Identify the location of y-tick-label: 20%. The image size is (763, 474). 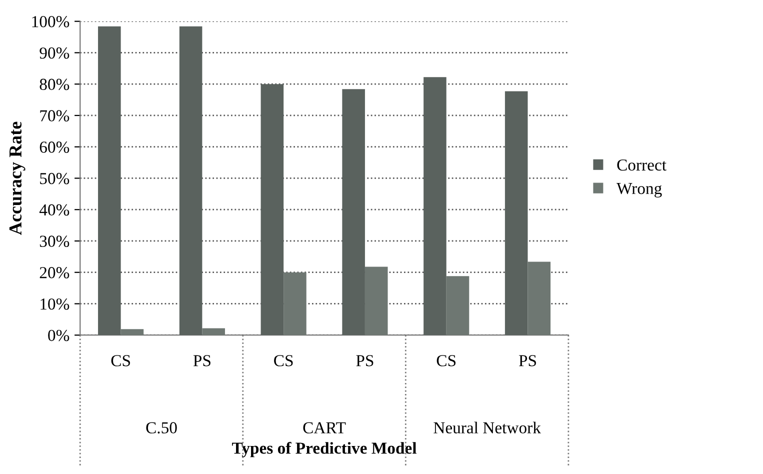
(55, 272).